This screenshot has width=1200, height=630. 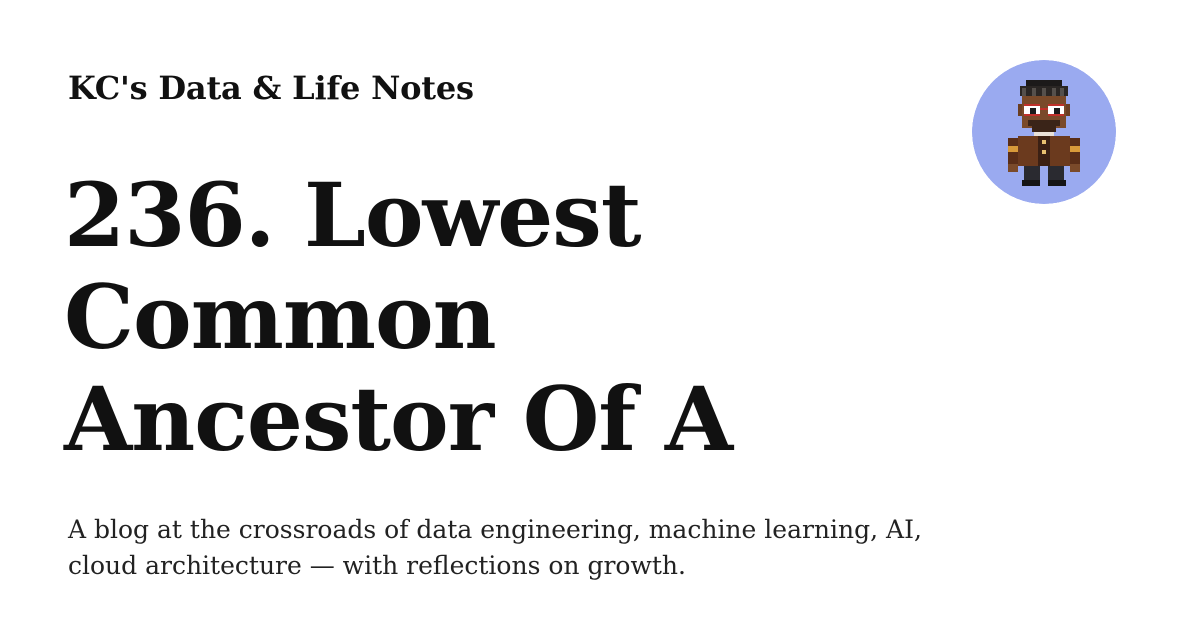 I want to click on avatar, so click(x=1044, y=132).